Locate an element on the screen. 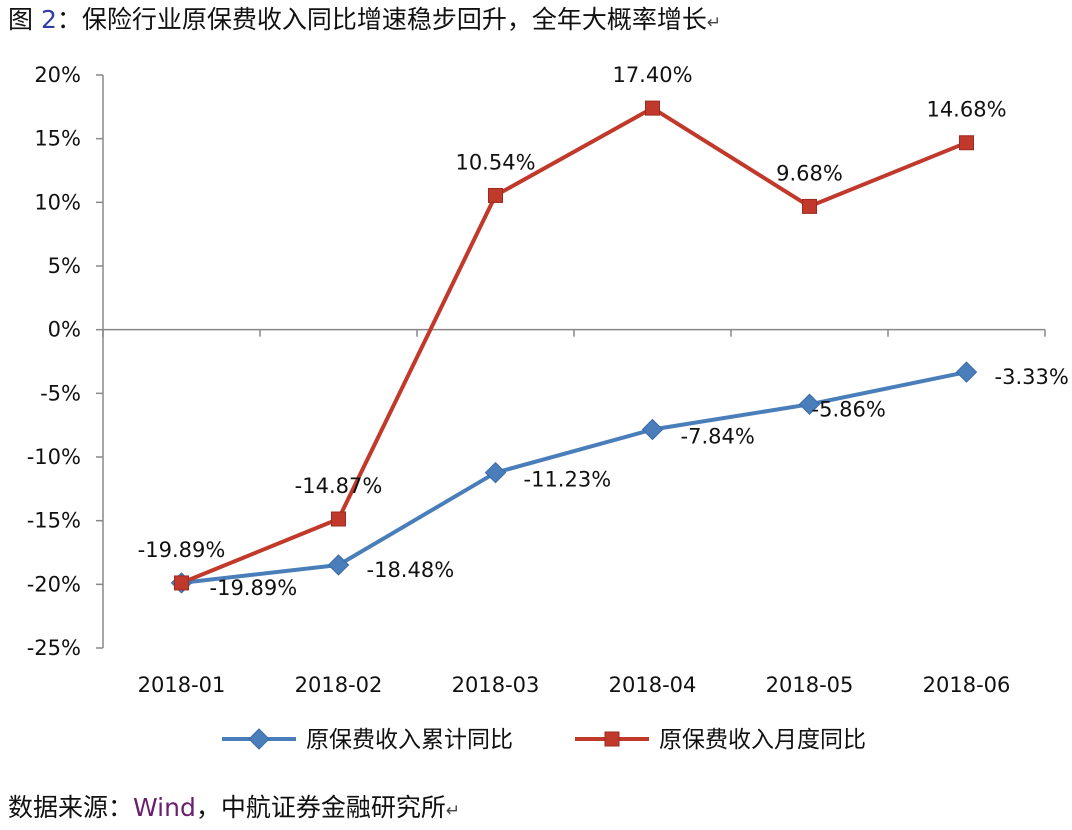 The image size is (1072, 830). x-tick-label: 2018-06 is located at coordinates (967, 685).